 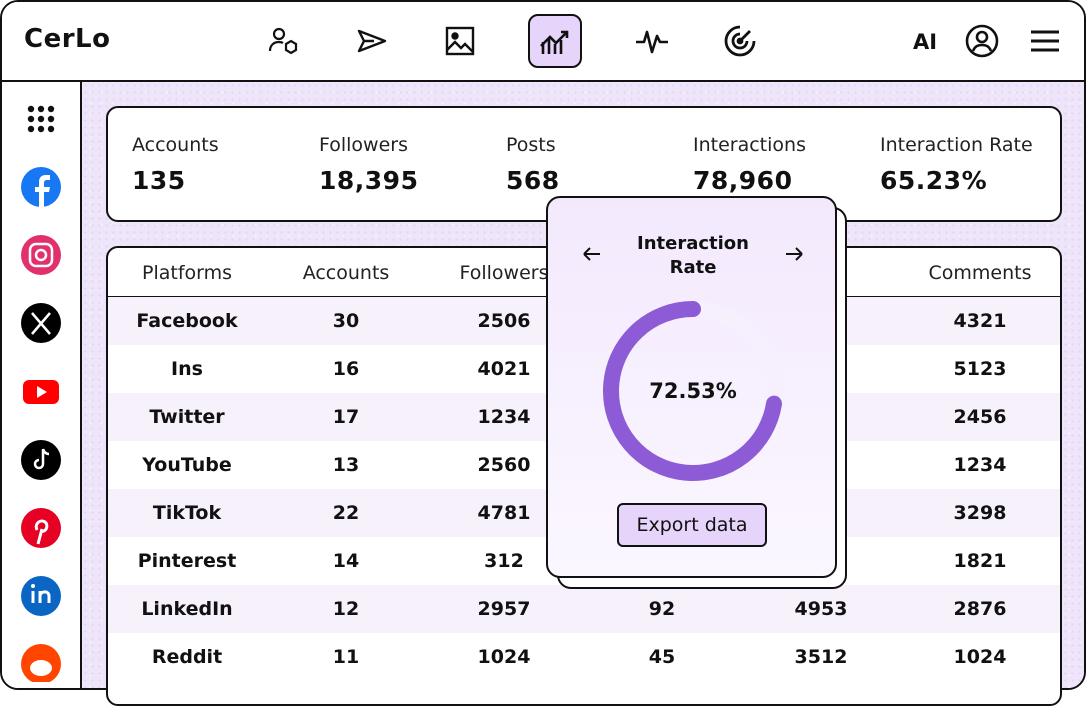 I want to click on table-cell: 3512, so click(x=821, y=657).